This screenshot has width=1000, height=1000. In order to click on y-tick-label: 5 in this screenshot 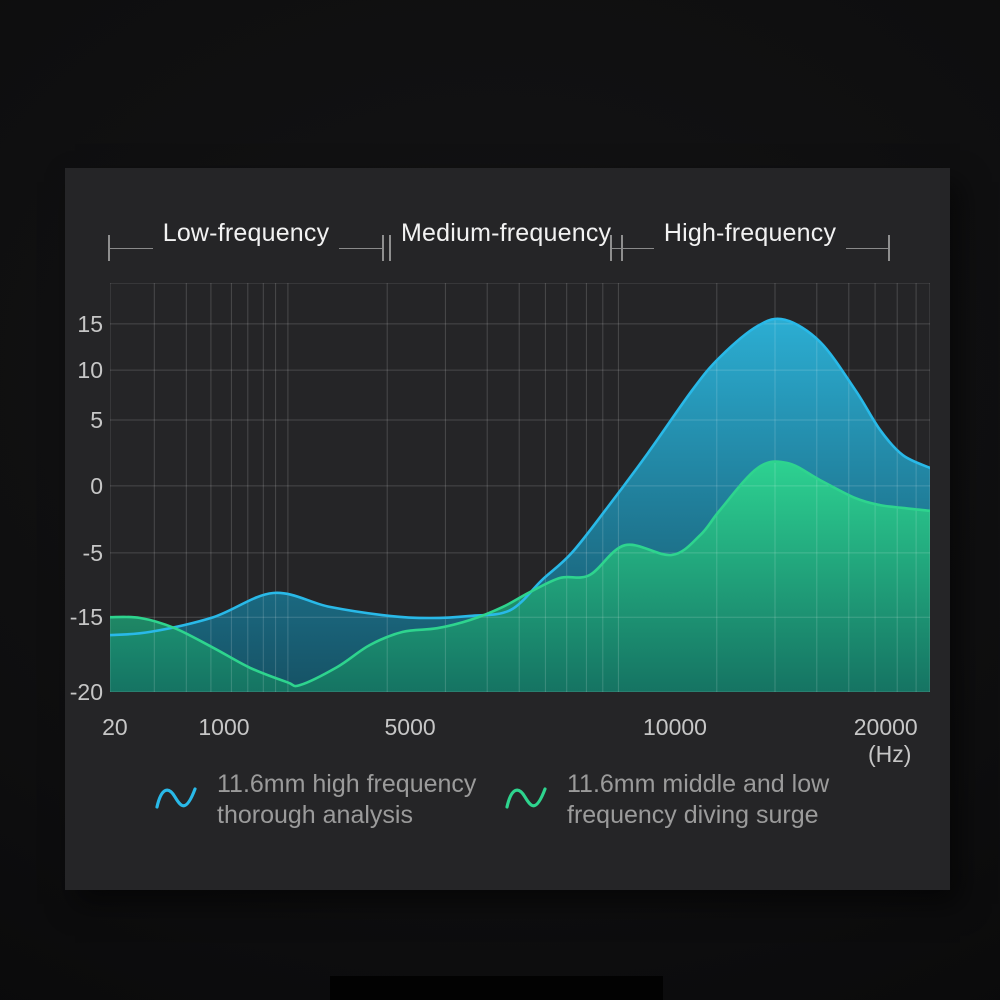, I will do `click(96, 420)`.